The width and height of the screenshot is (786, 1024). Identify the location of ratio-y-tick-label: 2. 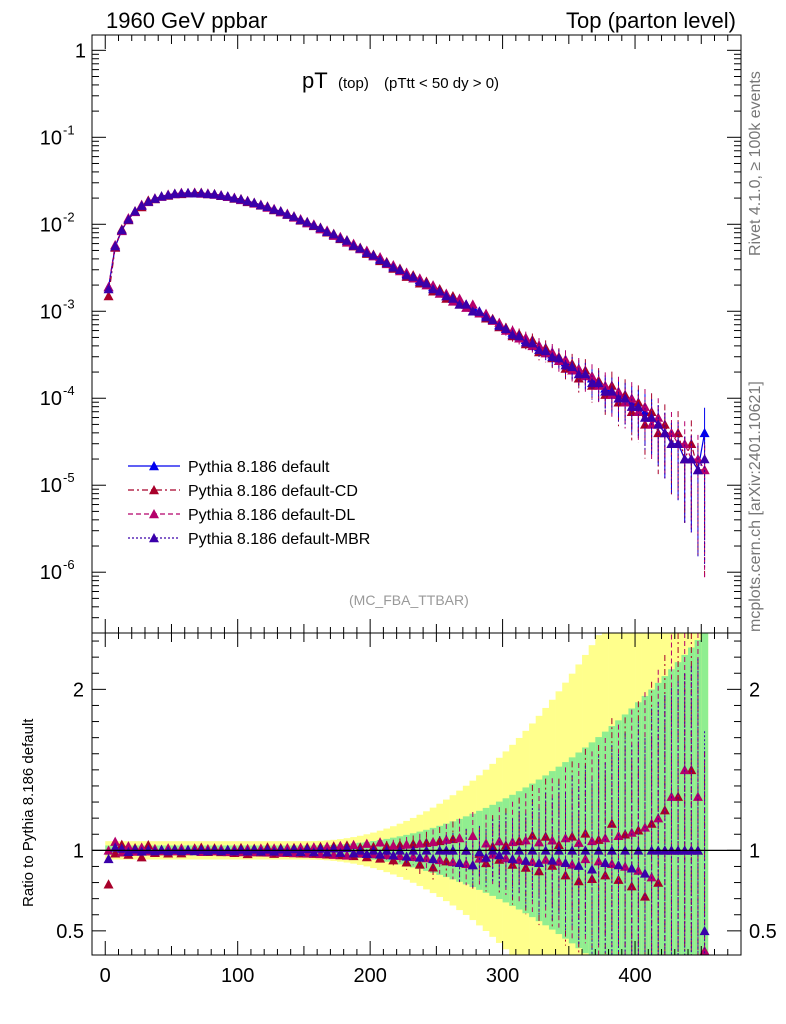
(78, 690).